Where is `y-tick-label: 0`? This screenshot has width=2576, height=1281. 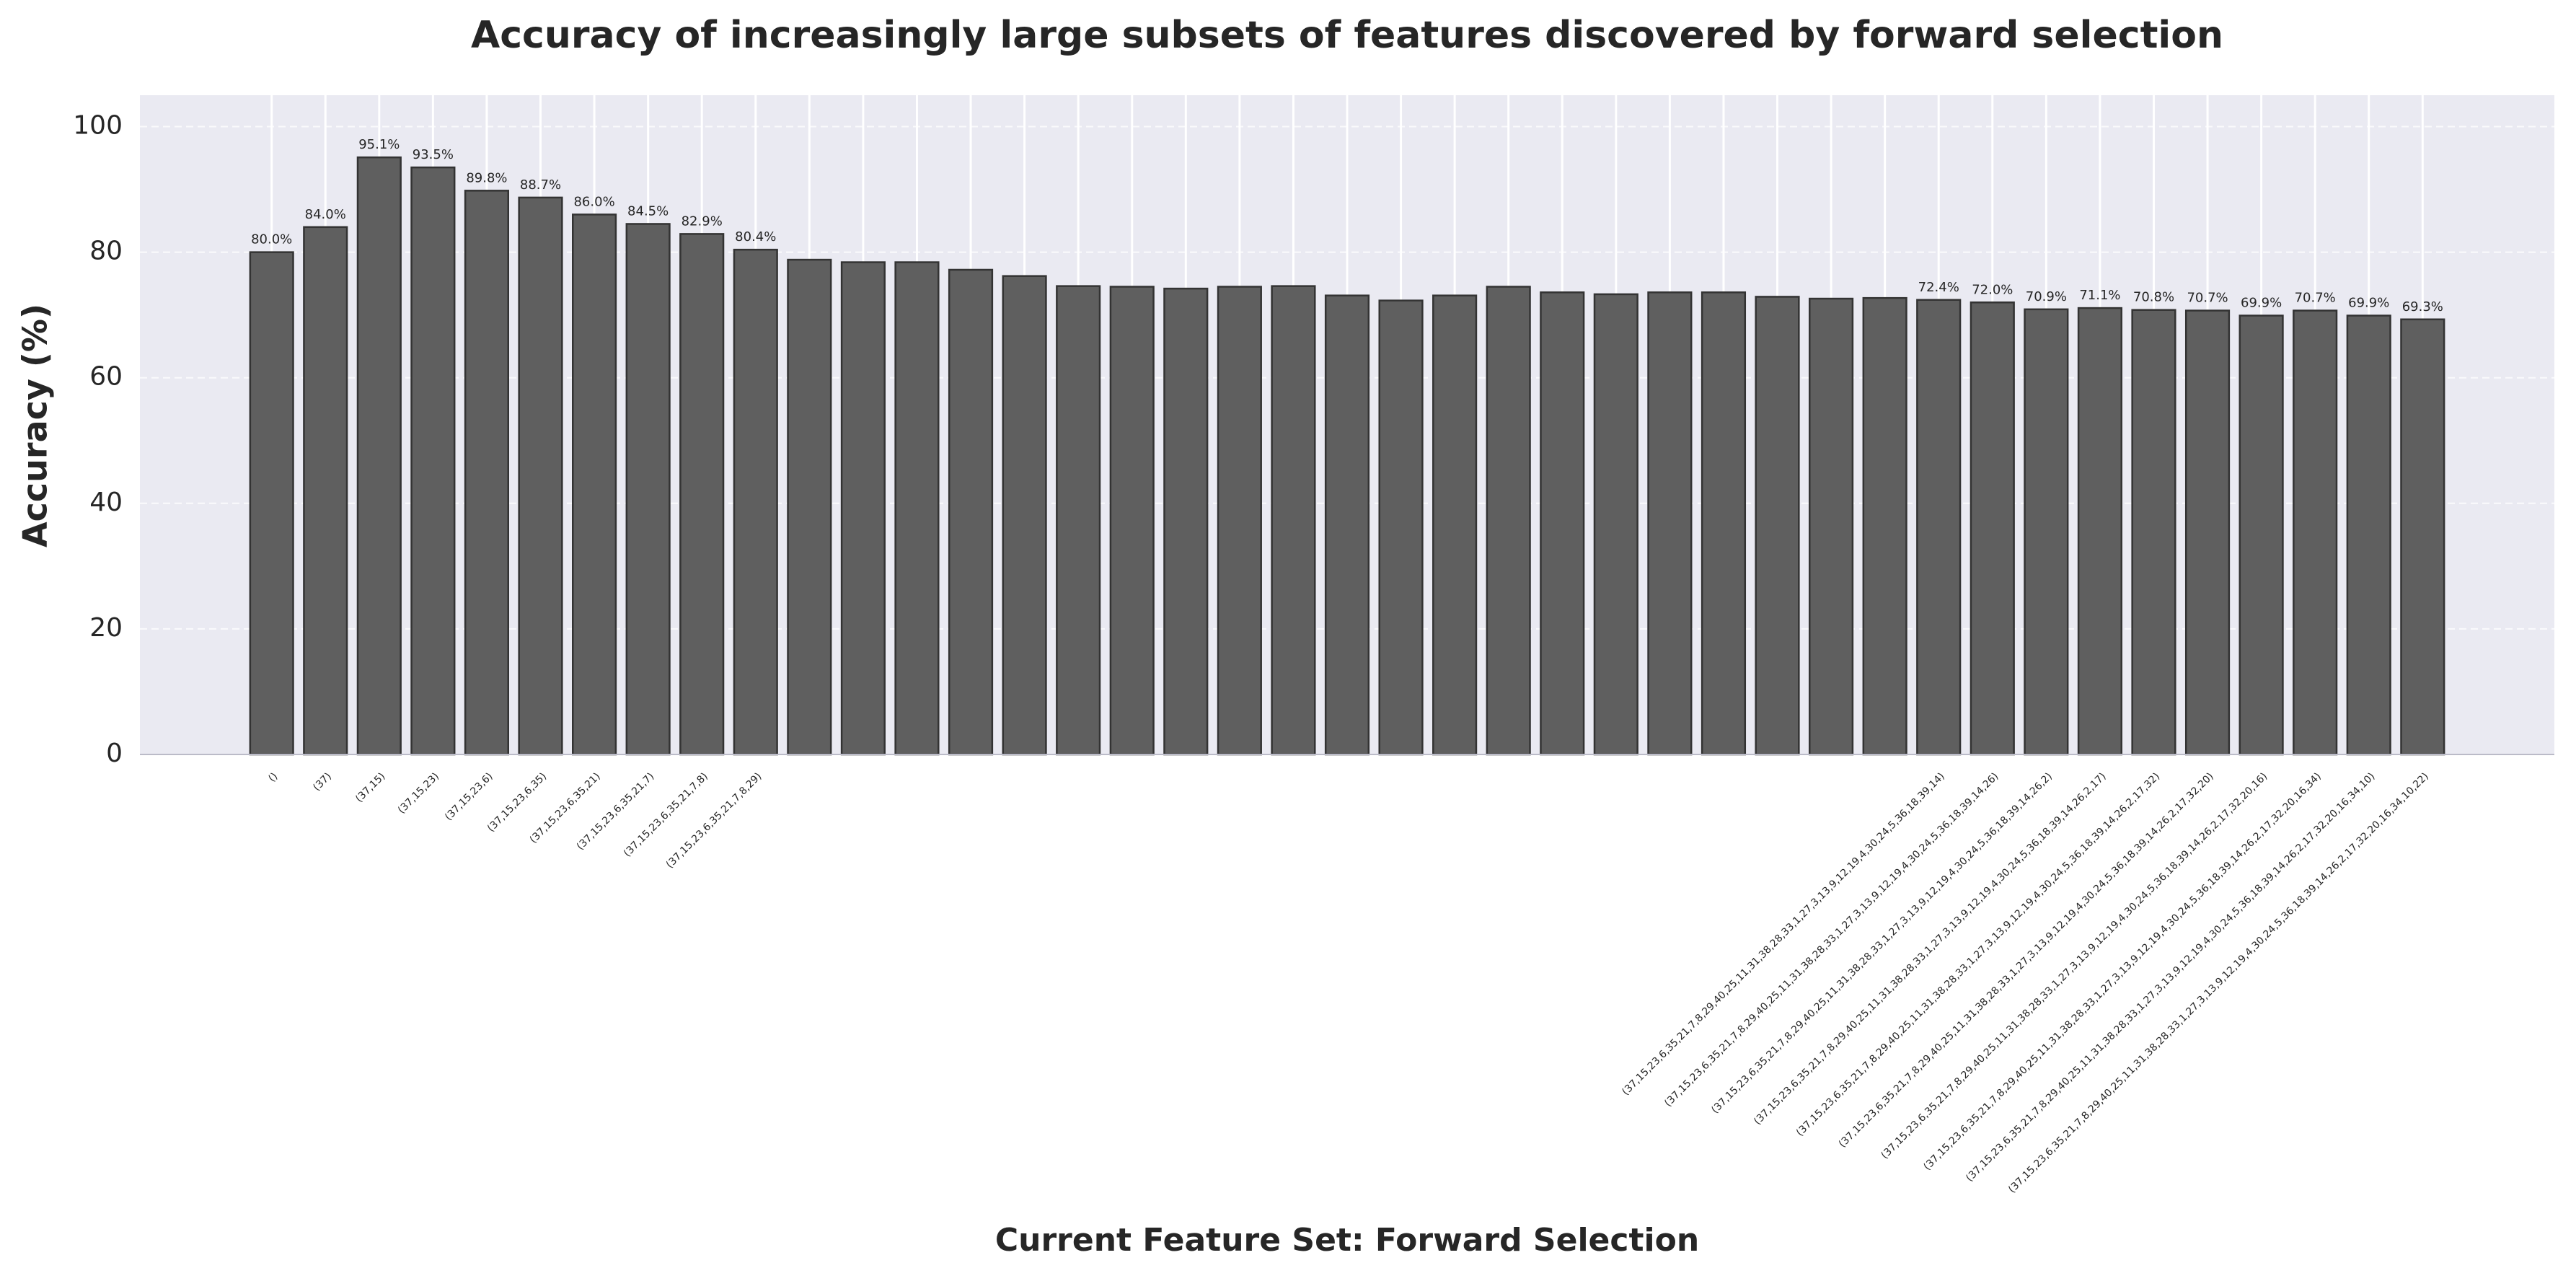 y-tick-label: 0 is located at coordinates (114, 753).